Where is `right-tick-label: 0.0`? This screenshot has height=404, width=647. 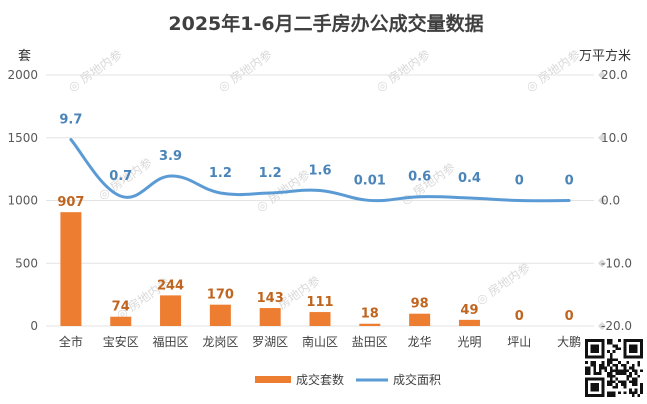
right-tick-label: 0.0 is located at coordinates (610, 201).